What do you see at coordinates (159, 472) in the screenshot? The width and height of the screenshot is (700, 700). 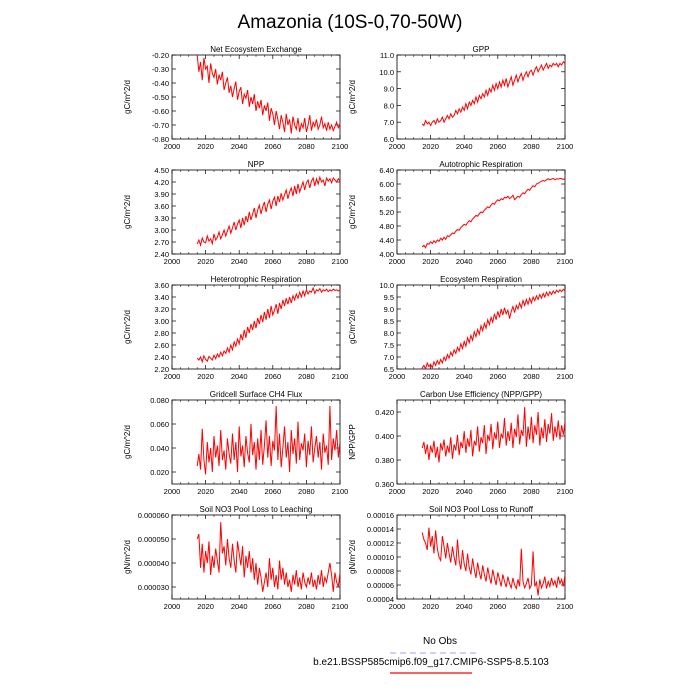 I see `y-tick-label: 0.020` at bounding box center [159, 472].